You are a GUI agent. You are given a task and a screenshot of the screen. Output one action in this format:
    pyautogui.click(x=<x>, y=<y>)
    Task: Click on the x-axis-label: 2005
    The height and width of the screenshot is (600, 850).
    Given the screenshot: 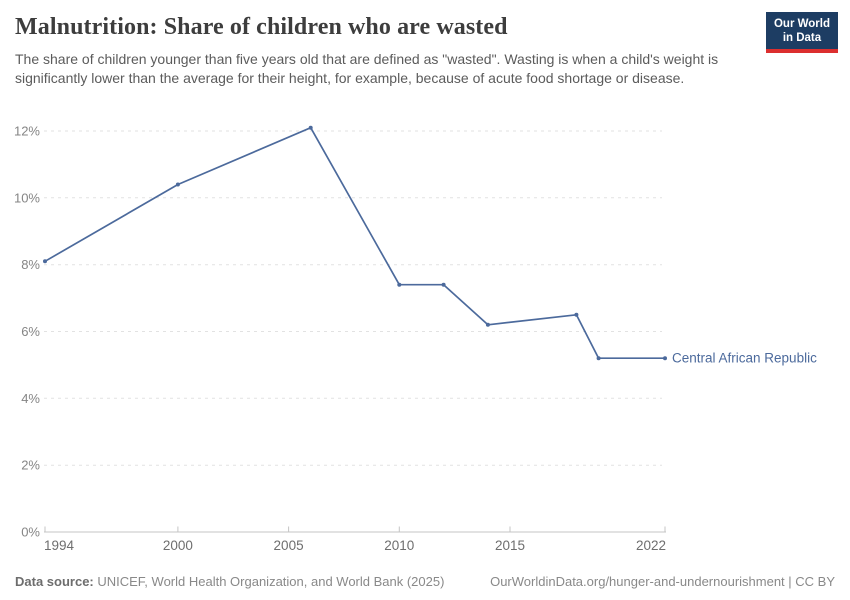 What is the action you would take?
    pyautogui.click(x=289, y=545)
    